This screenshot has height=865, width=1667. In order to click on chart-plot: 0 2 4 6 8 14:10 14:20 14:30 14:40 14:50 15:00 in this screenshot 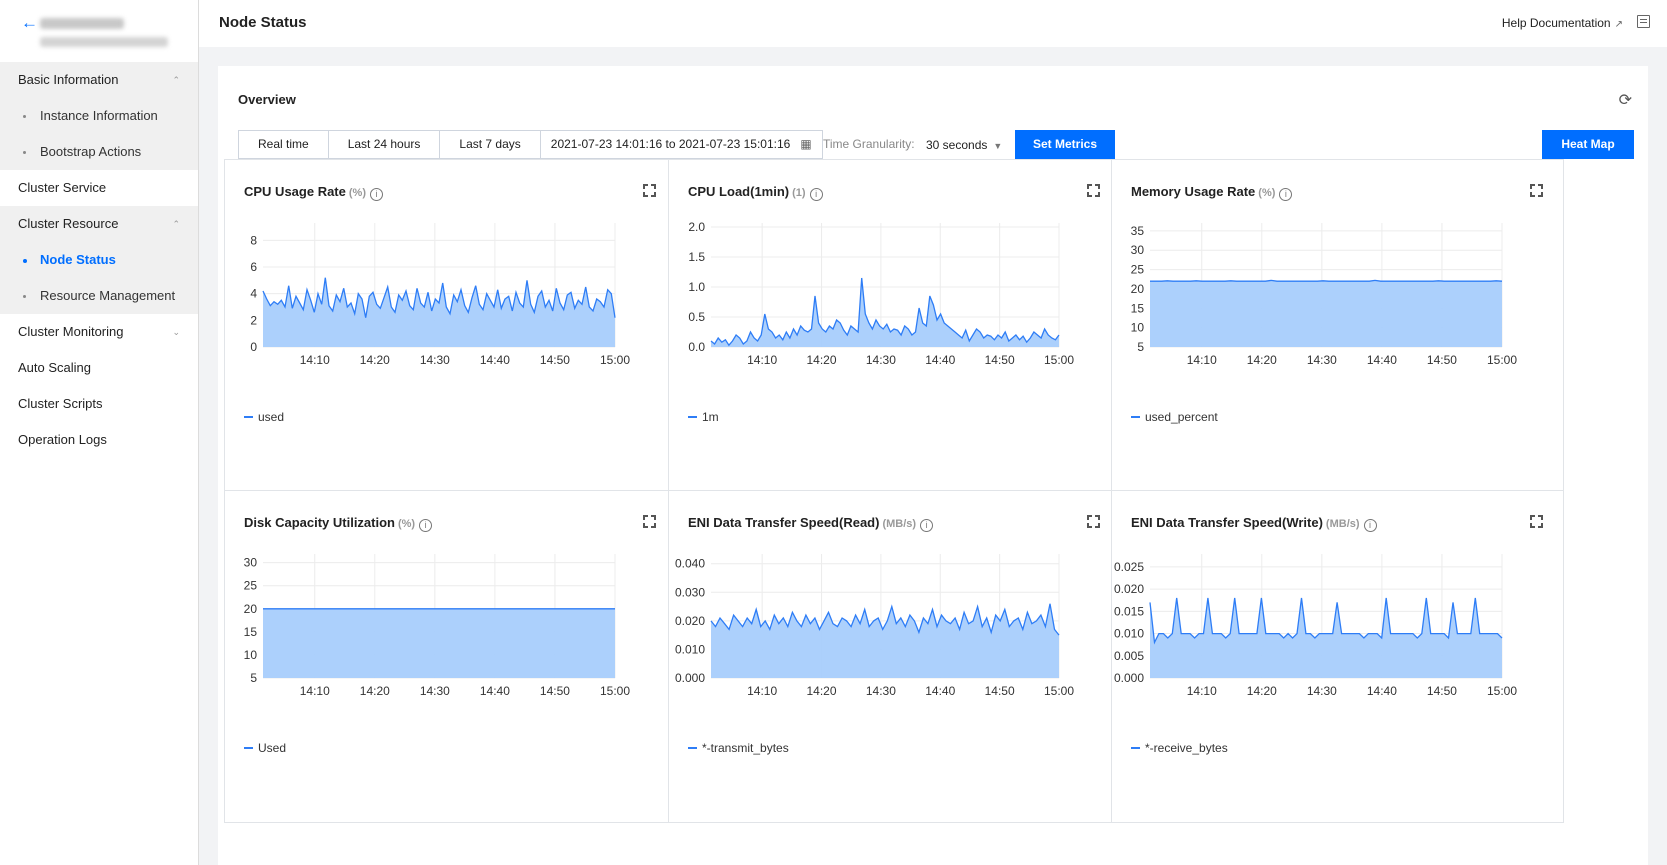, I will do `click(440, 295)`.